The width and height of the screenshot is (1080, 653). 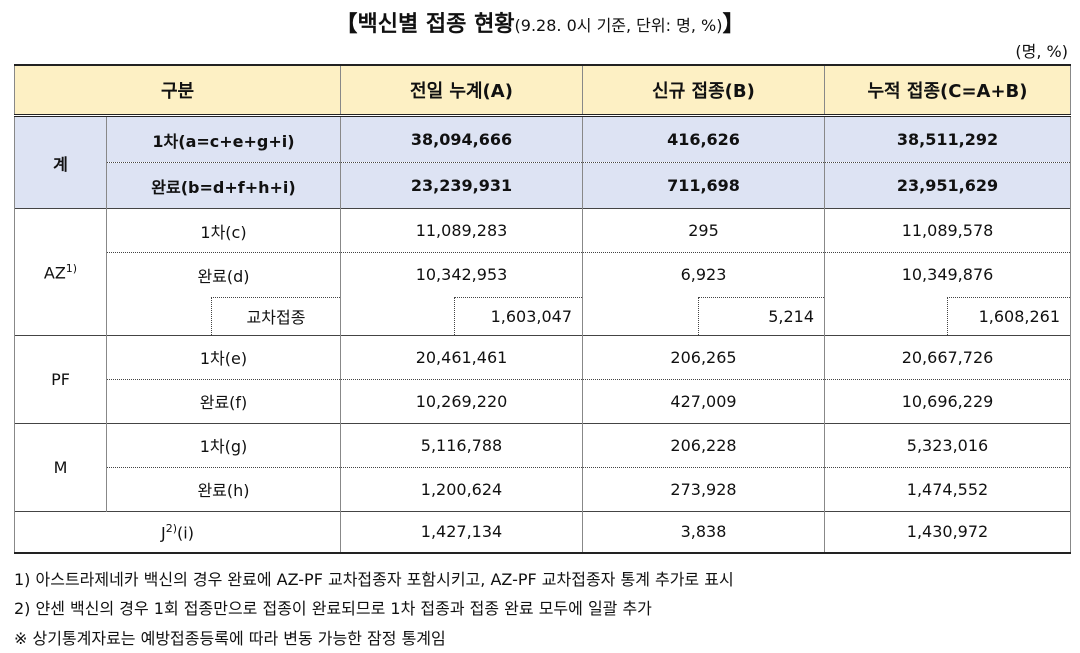 I want to click on group-name: AZ, so click(x=54, y=272).